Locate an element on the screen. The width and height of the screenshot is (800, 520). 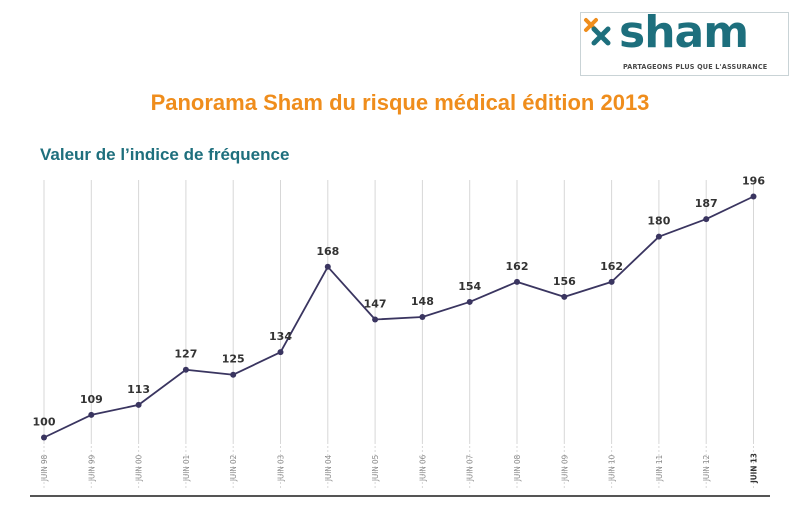
sham-logo: sham PARTAGEONS PLUS QUE L'ASSURANCE is located at coordinates (684, 41).